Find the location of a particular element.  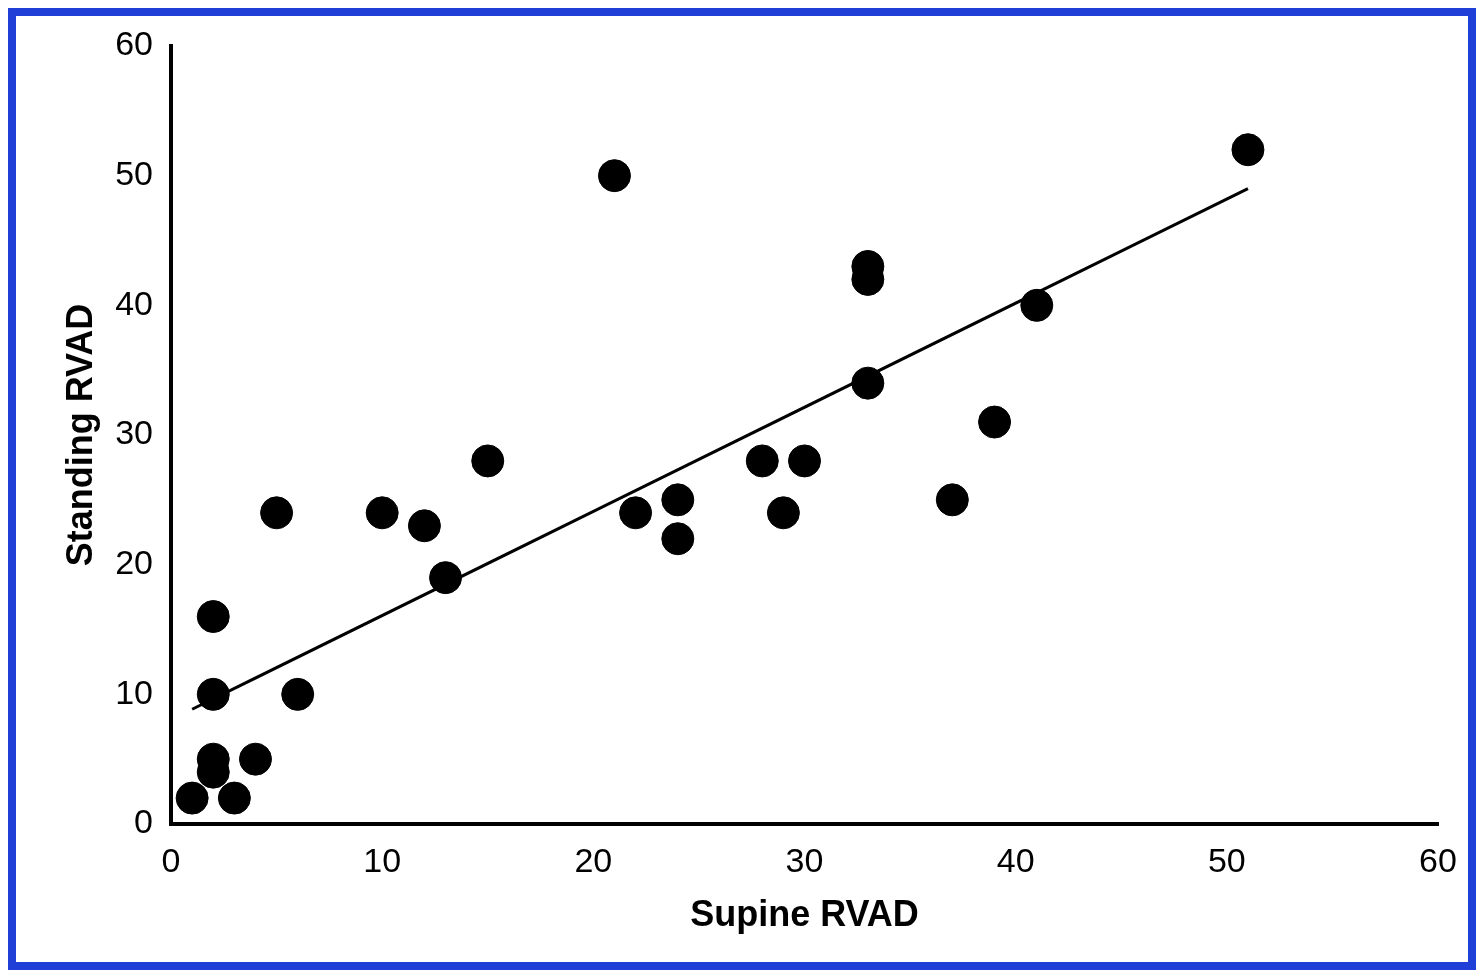

y-tick-label: 50 is located at coordinates (134, 173).